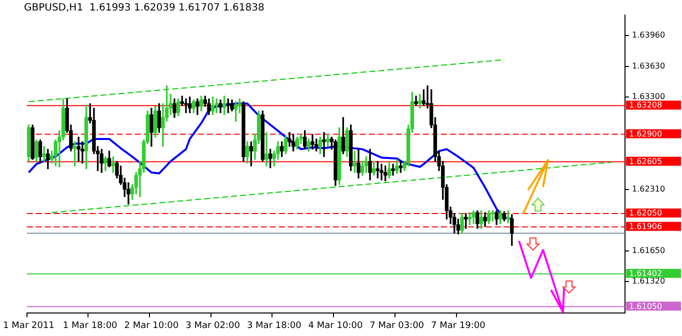 The width and height of the screenshot is (682, 336). Describe the element at coordinates (90, 325) in the screenshot. I see `x-tick-label: 1 Mar 18:00` at that location.